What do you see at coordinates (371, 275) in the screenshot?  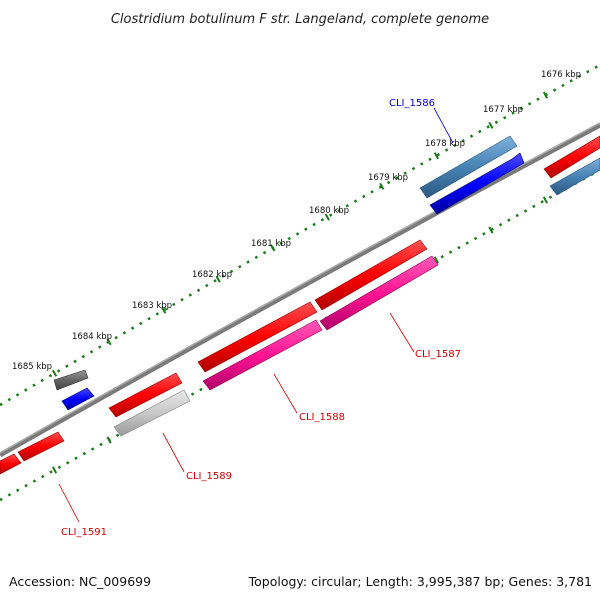 I see `feature-cli-1587-red` at bounding box center [371, 275].